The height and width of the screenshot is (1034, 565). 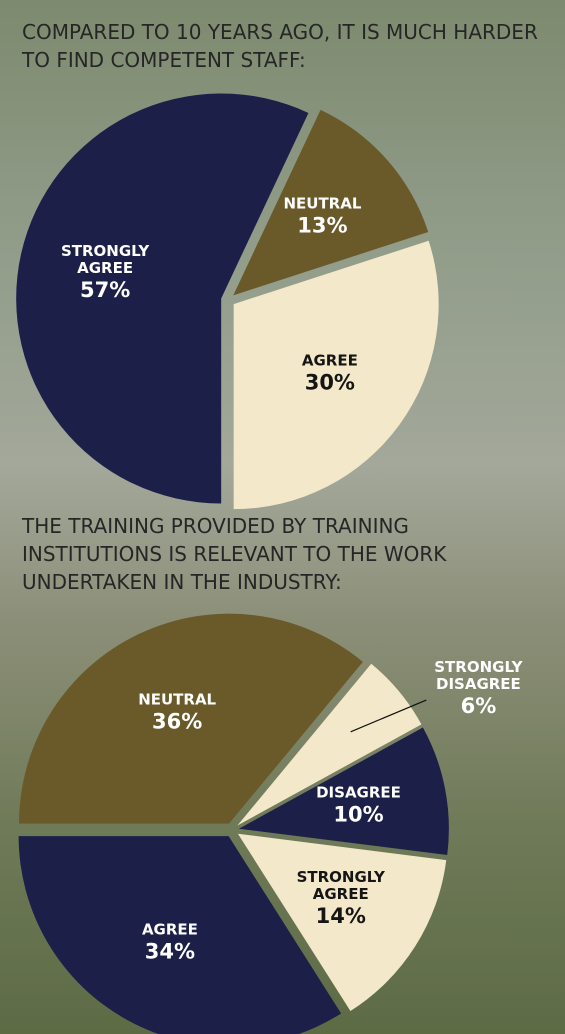 I want to click on slice-label: STRONGLY DISAGREE 6%, so click(x=478, y=688).